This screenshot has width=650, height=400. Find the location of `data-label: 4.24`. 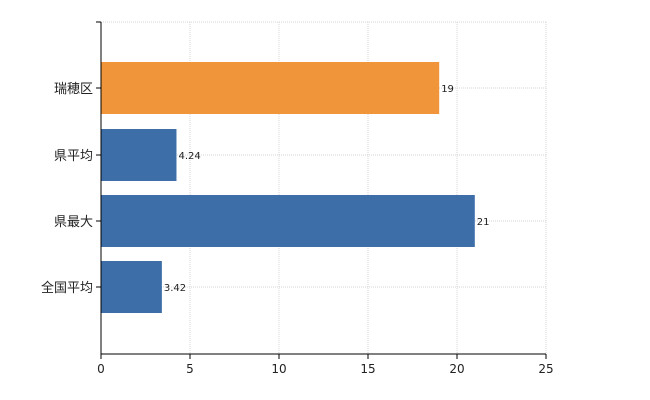

data-label: 4.24 is located at coordinates (189, 156).